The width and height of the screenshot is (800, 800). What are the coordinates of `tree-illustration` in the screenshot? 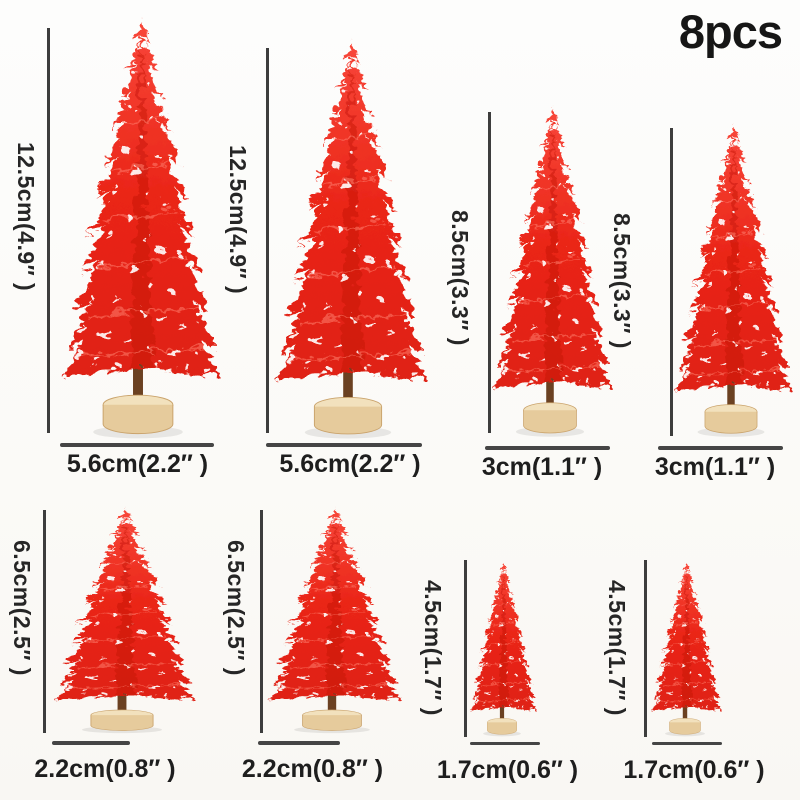 It's located at (685, 647).